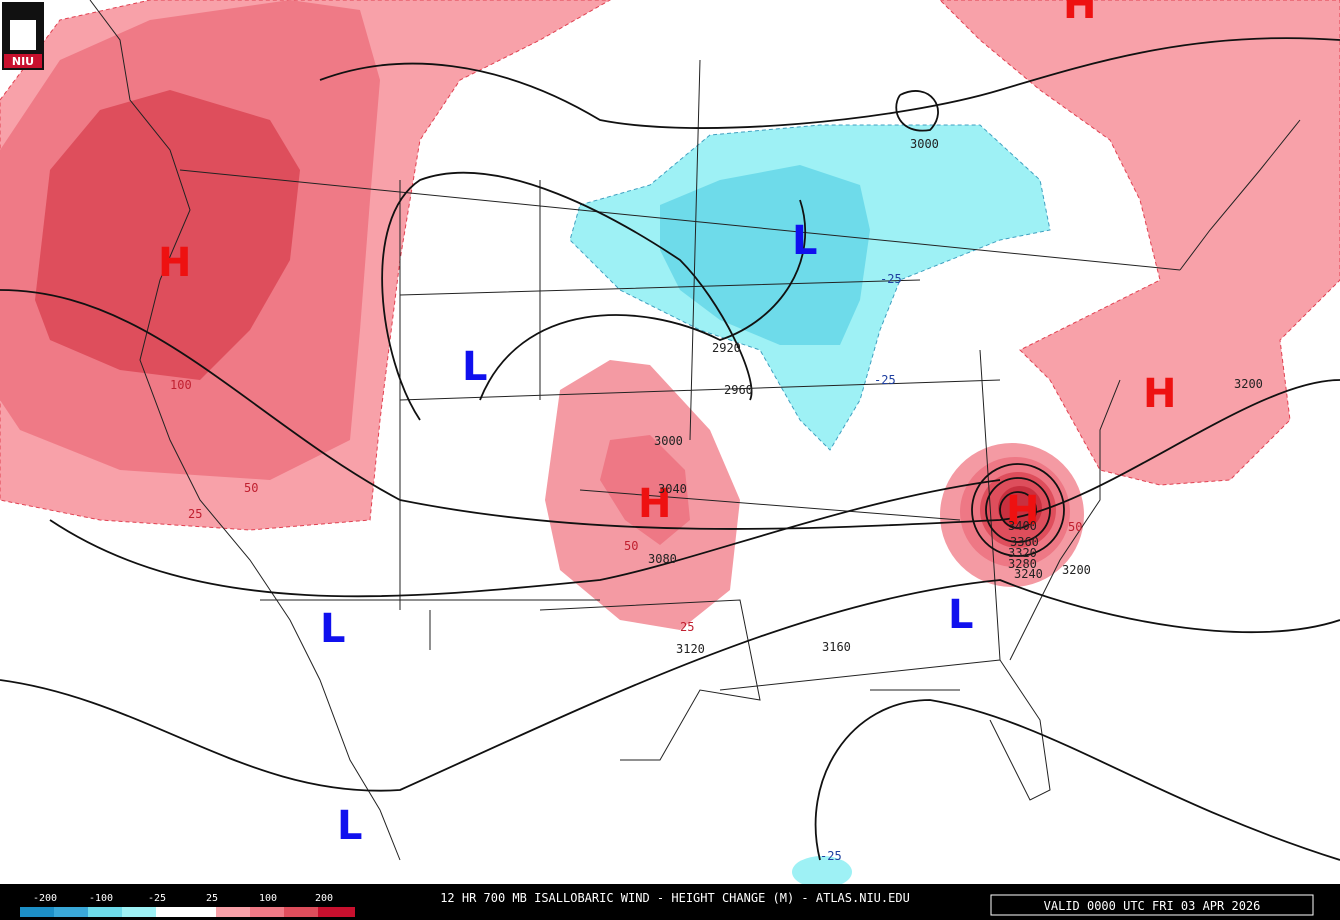 This screenshot has width=1340, height=920. I want to click on contour-label: 3120, so click(690, 649).